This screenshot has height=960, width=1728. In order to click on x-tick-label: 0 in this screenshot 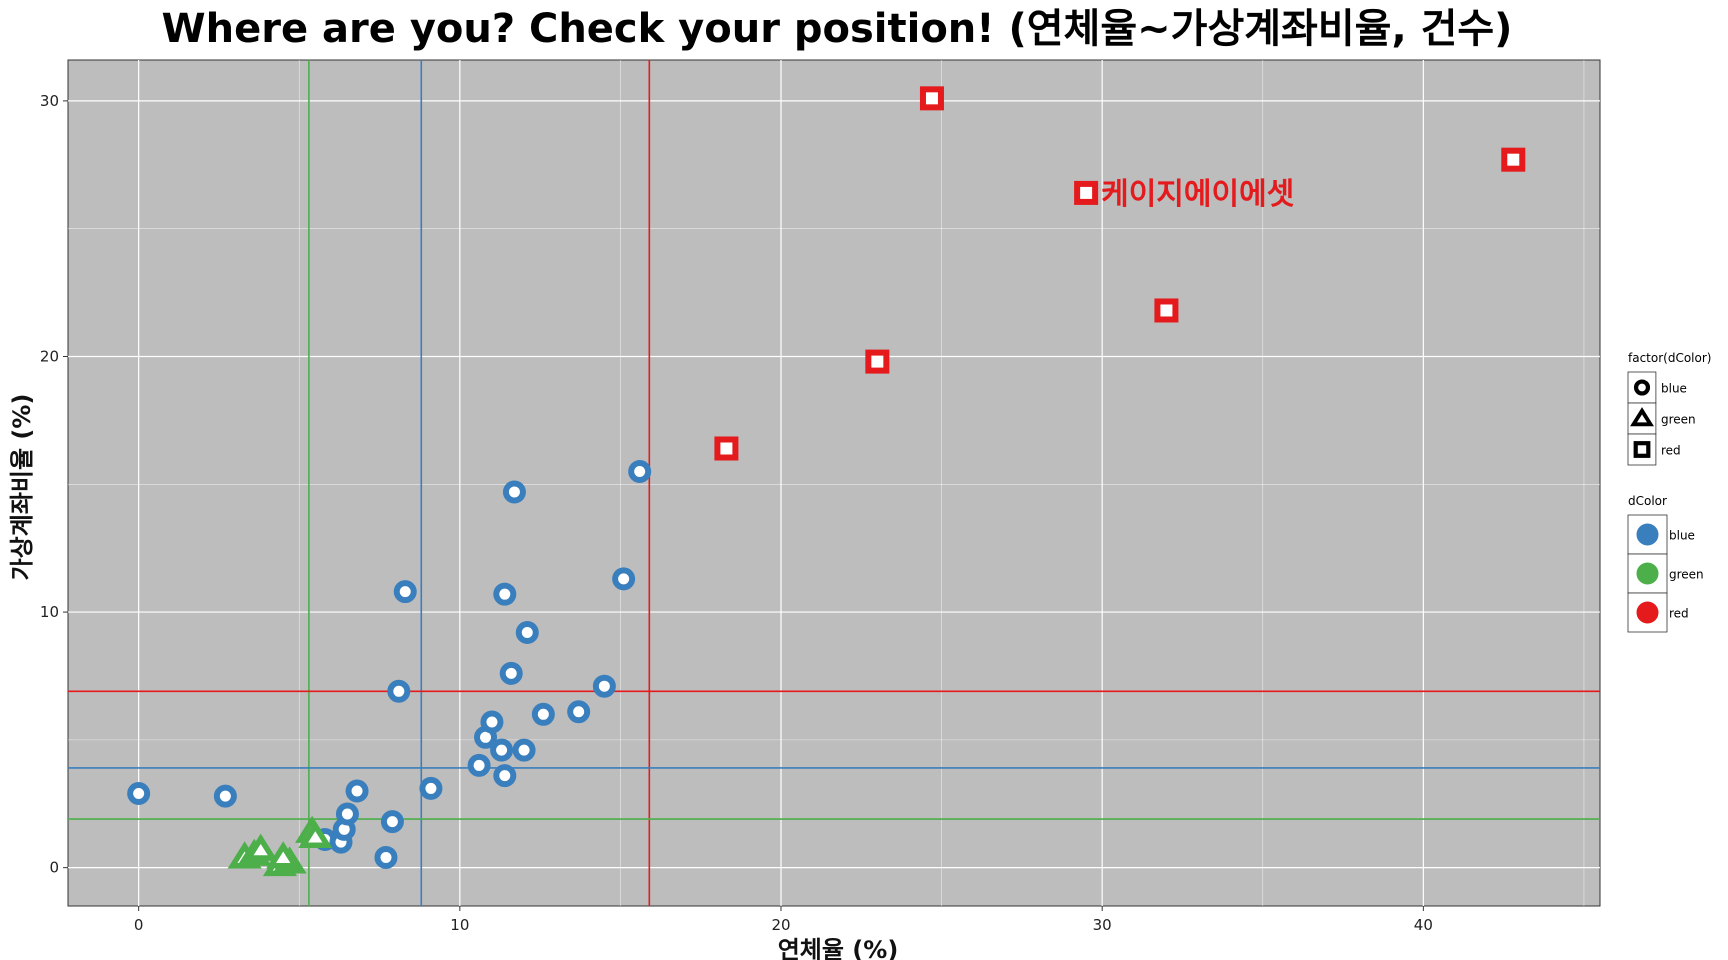, I will do `click(139, 925)`.